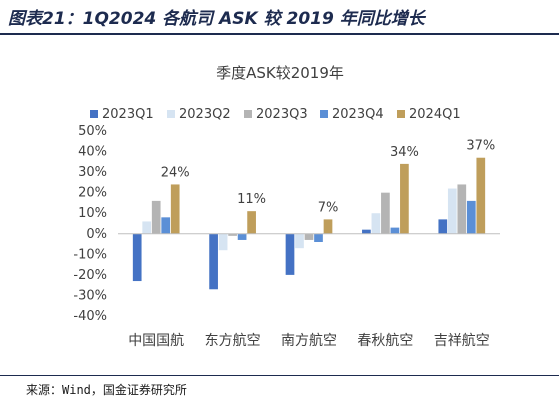  What do you see at coordinates (90, 275) in the screenshot?
I see `y-tick-label: -20%` at bounding box center [90, 275].